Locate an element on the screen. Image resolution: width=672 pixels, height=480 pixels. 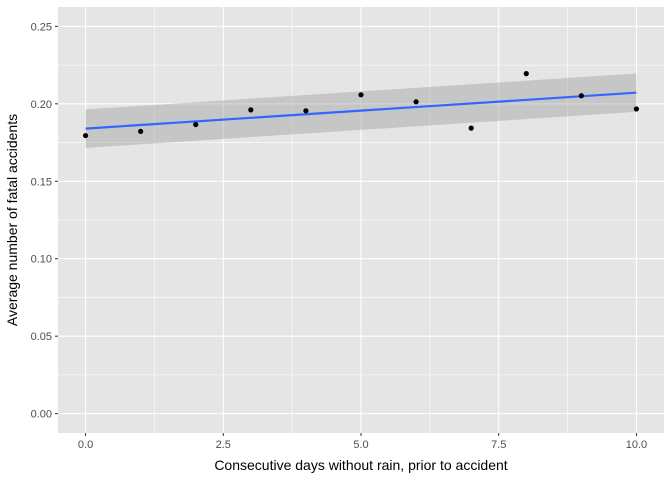
y-tick-label: 0.00 is located at coordinates (41, 415).